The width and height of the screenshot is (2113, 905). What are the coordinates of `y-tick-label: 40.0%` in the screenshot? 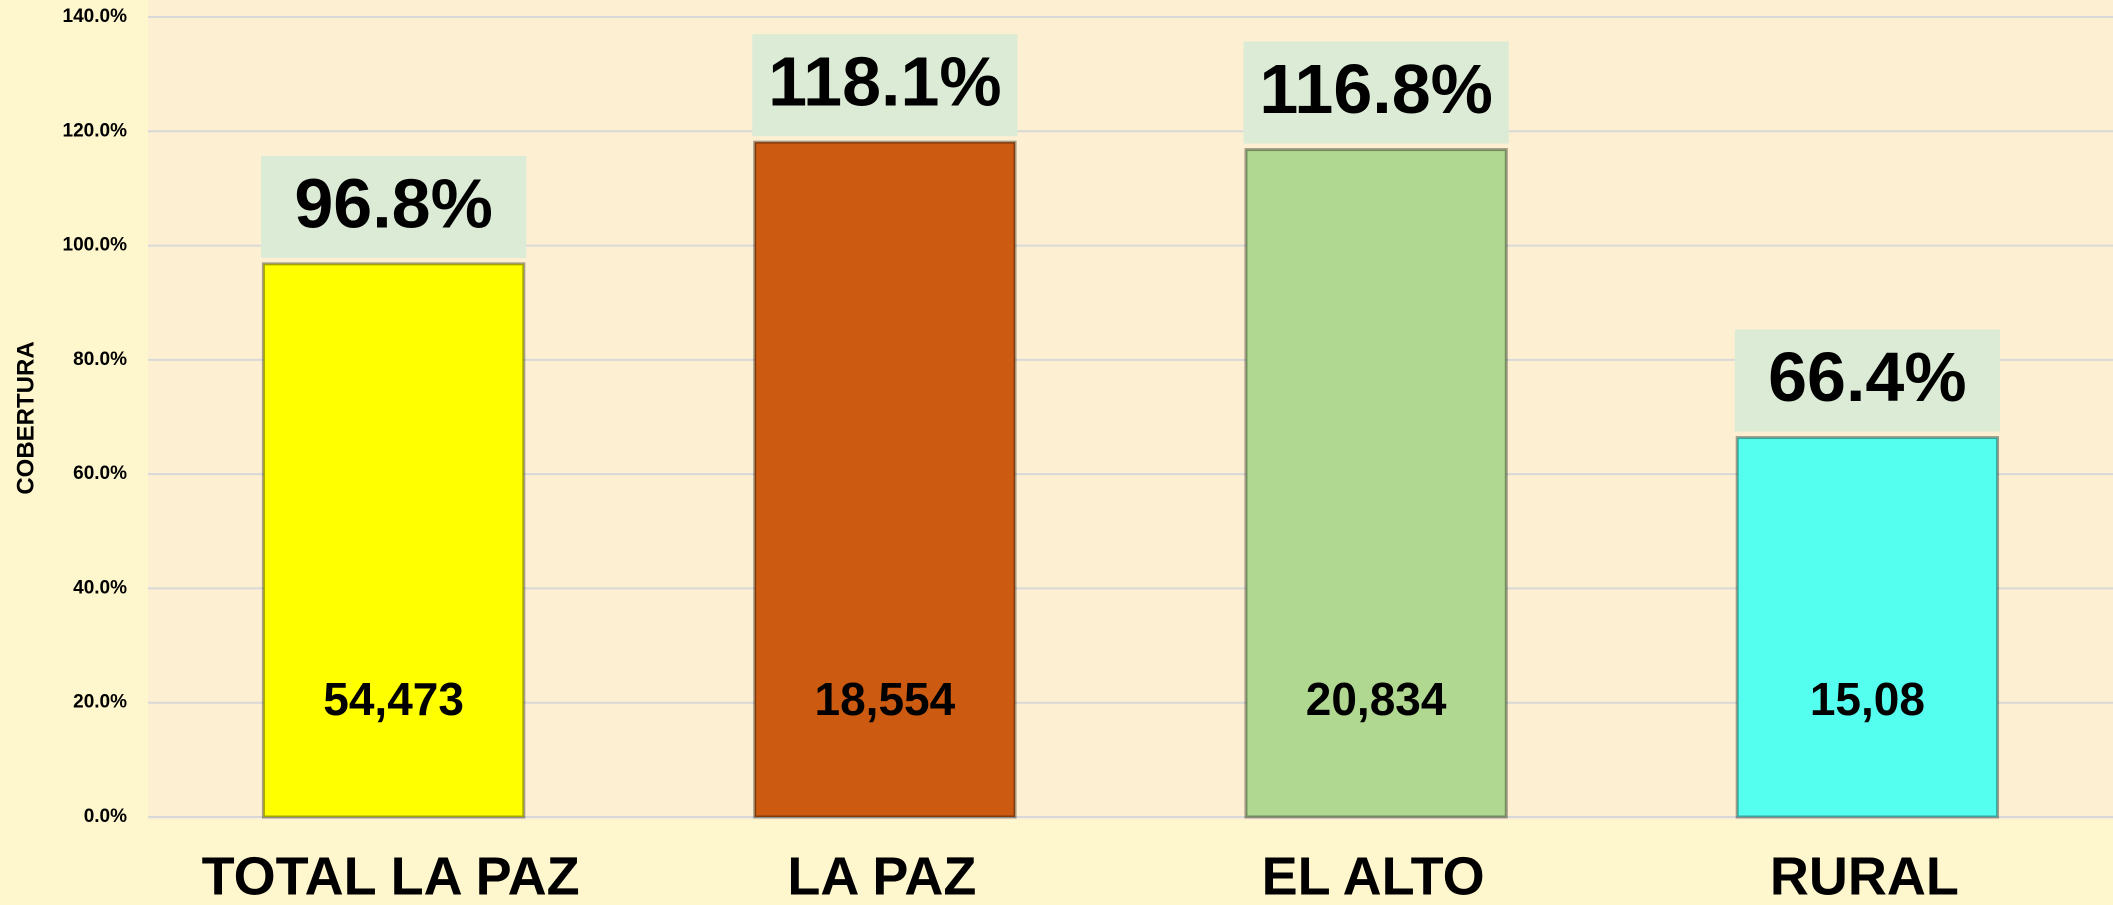 It's located at (100, 587).